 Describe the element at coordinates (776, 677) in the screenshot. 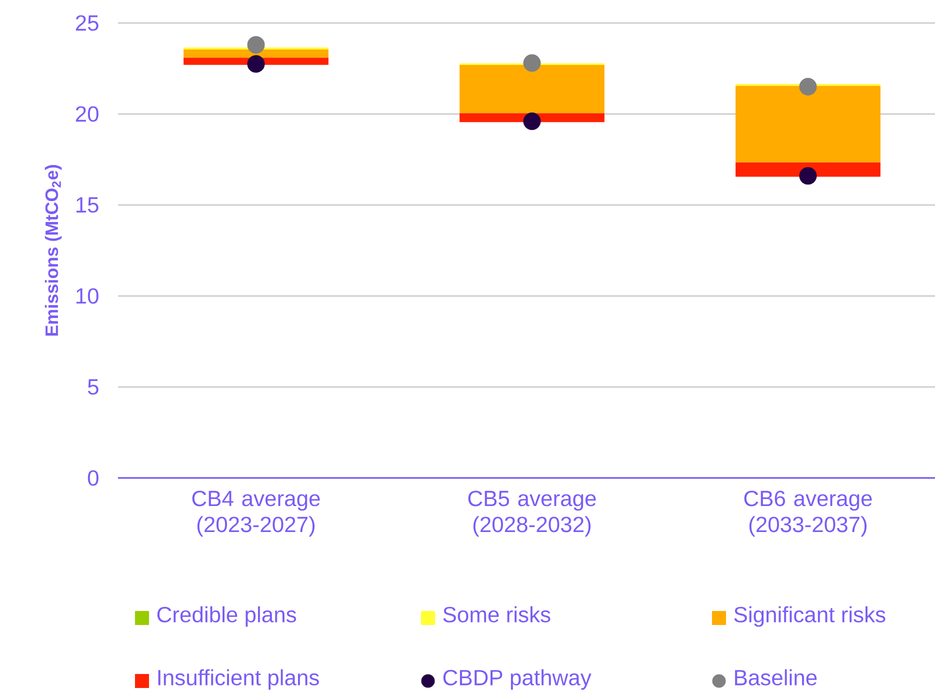

I see `legend-label: Baseline` at that location.